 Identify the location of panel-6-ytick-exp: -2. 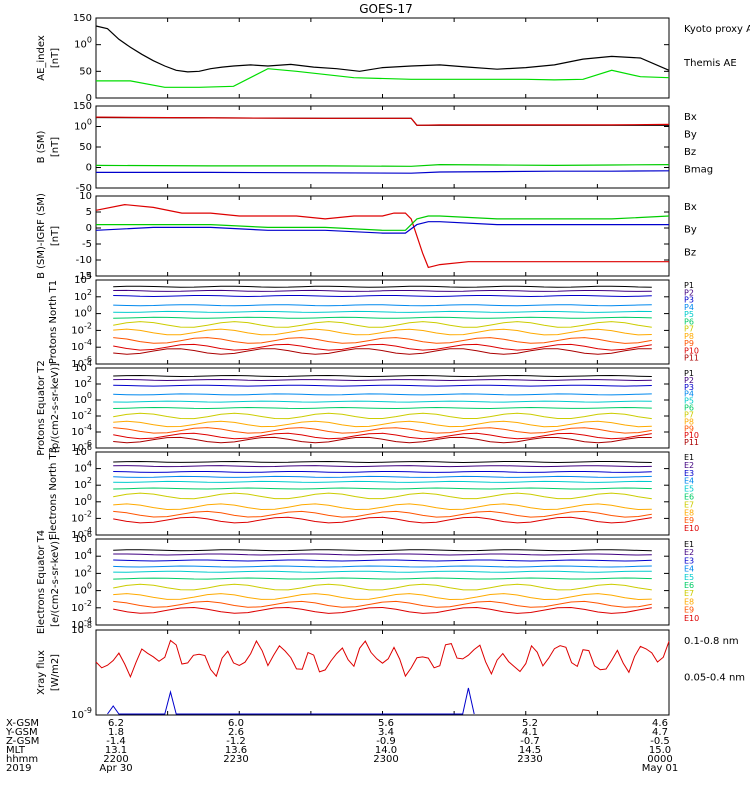
(88, 513).